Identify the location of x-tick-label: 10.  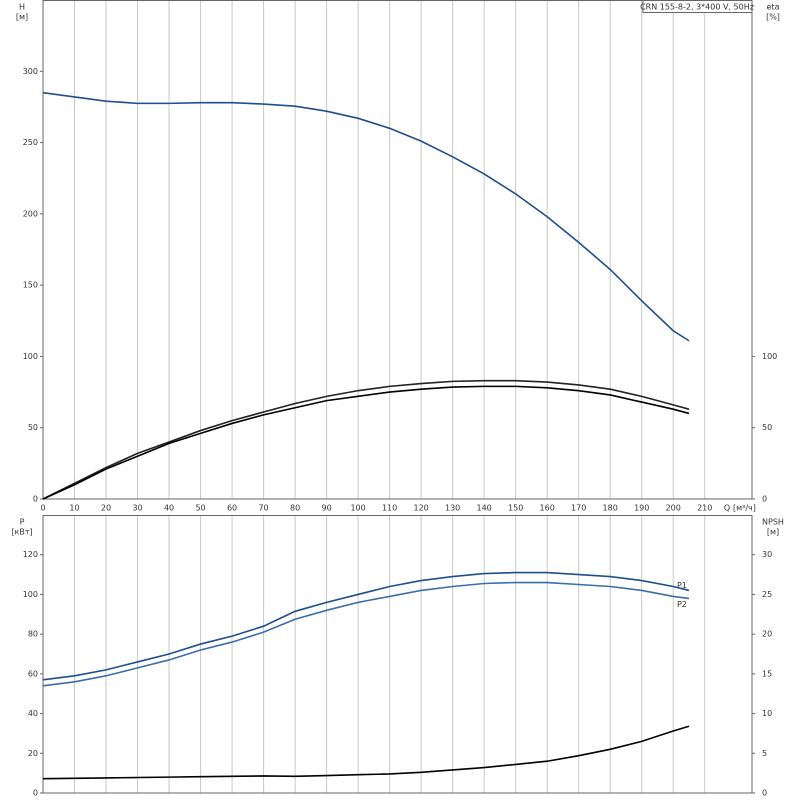
(74, 508).